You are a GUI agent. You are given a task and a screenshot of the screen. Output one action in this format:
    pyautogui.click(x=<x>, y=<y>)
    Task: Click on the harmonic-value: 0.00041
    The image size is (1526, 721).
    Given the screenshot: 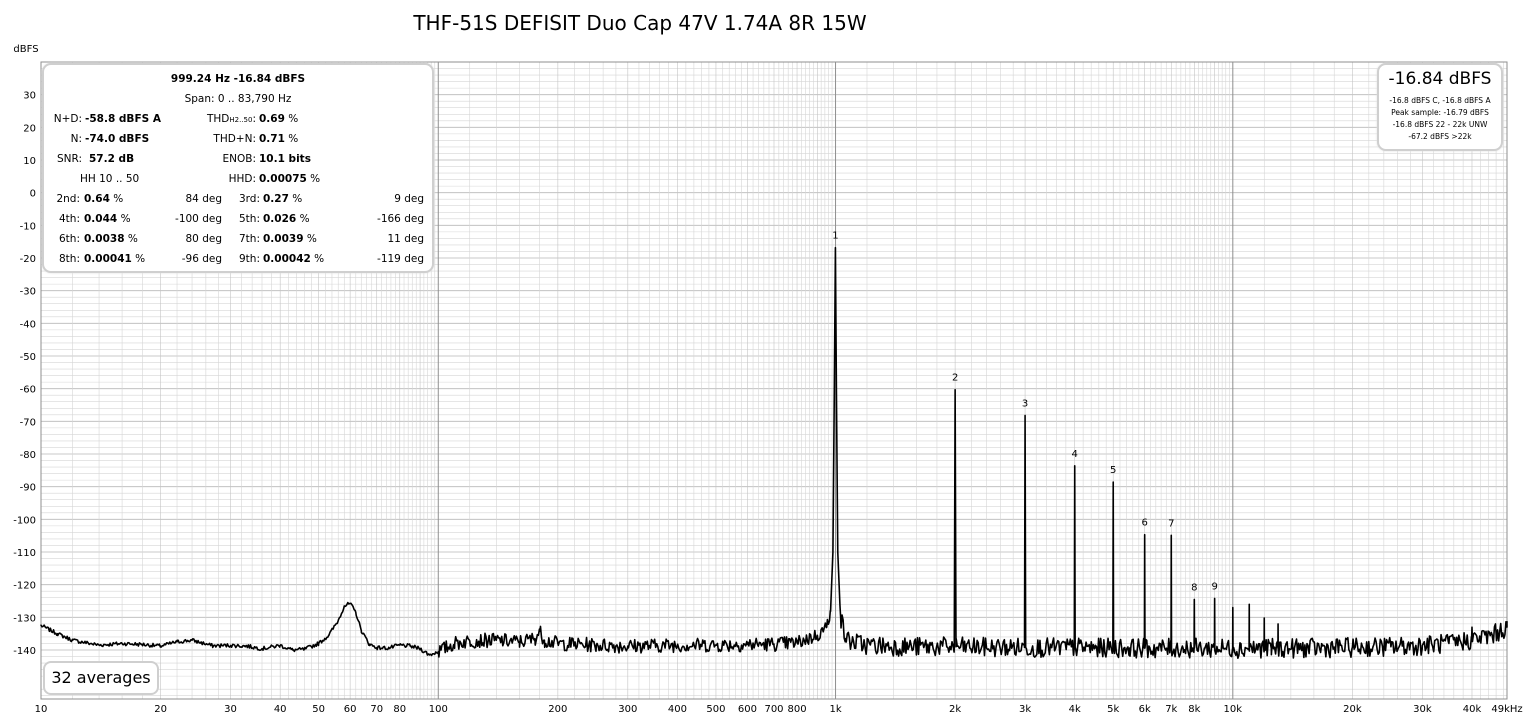 What is the action you would take?
    pyautogui.click(x=108, y=259)
    